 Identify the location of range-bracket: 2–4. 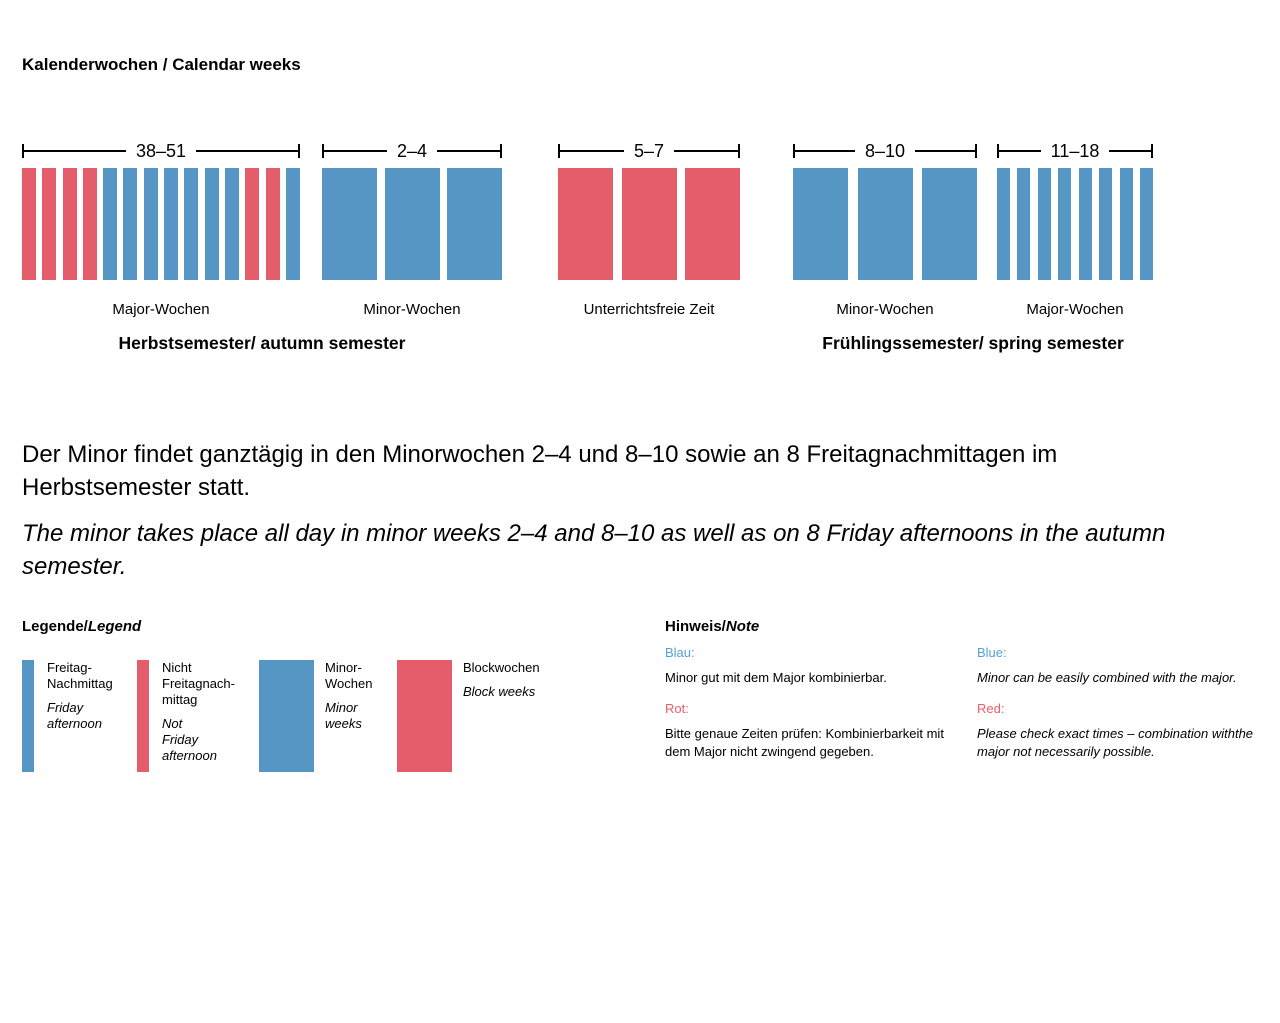
(412, 151).